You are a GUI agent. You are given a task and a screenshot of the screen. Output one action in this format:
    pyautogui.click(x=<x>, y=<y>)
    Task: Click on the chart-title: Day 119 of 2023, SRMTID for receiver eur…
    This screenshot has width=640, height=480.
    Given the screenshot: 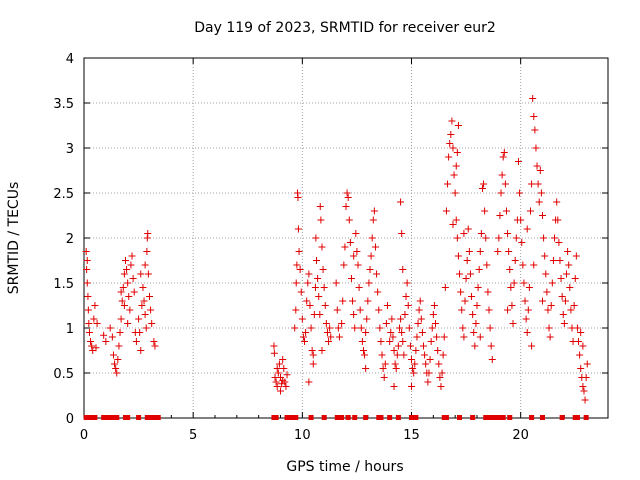 What is the action you would take?
    pyautogui.click(x=345, y=28)
    